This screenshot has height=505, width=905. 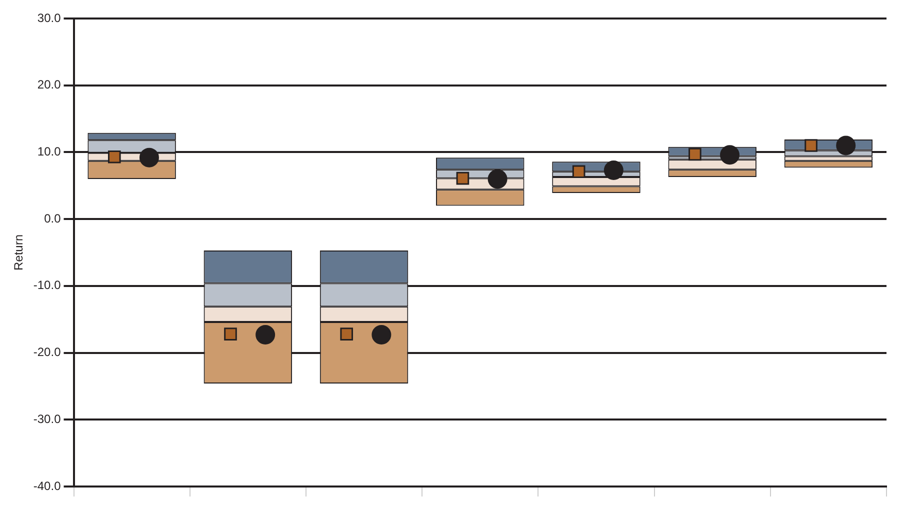 I want to click on y-tick-label: 30.0, so click(x=49, y=17).